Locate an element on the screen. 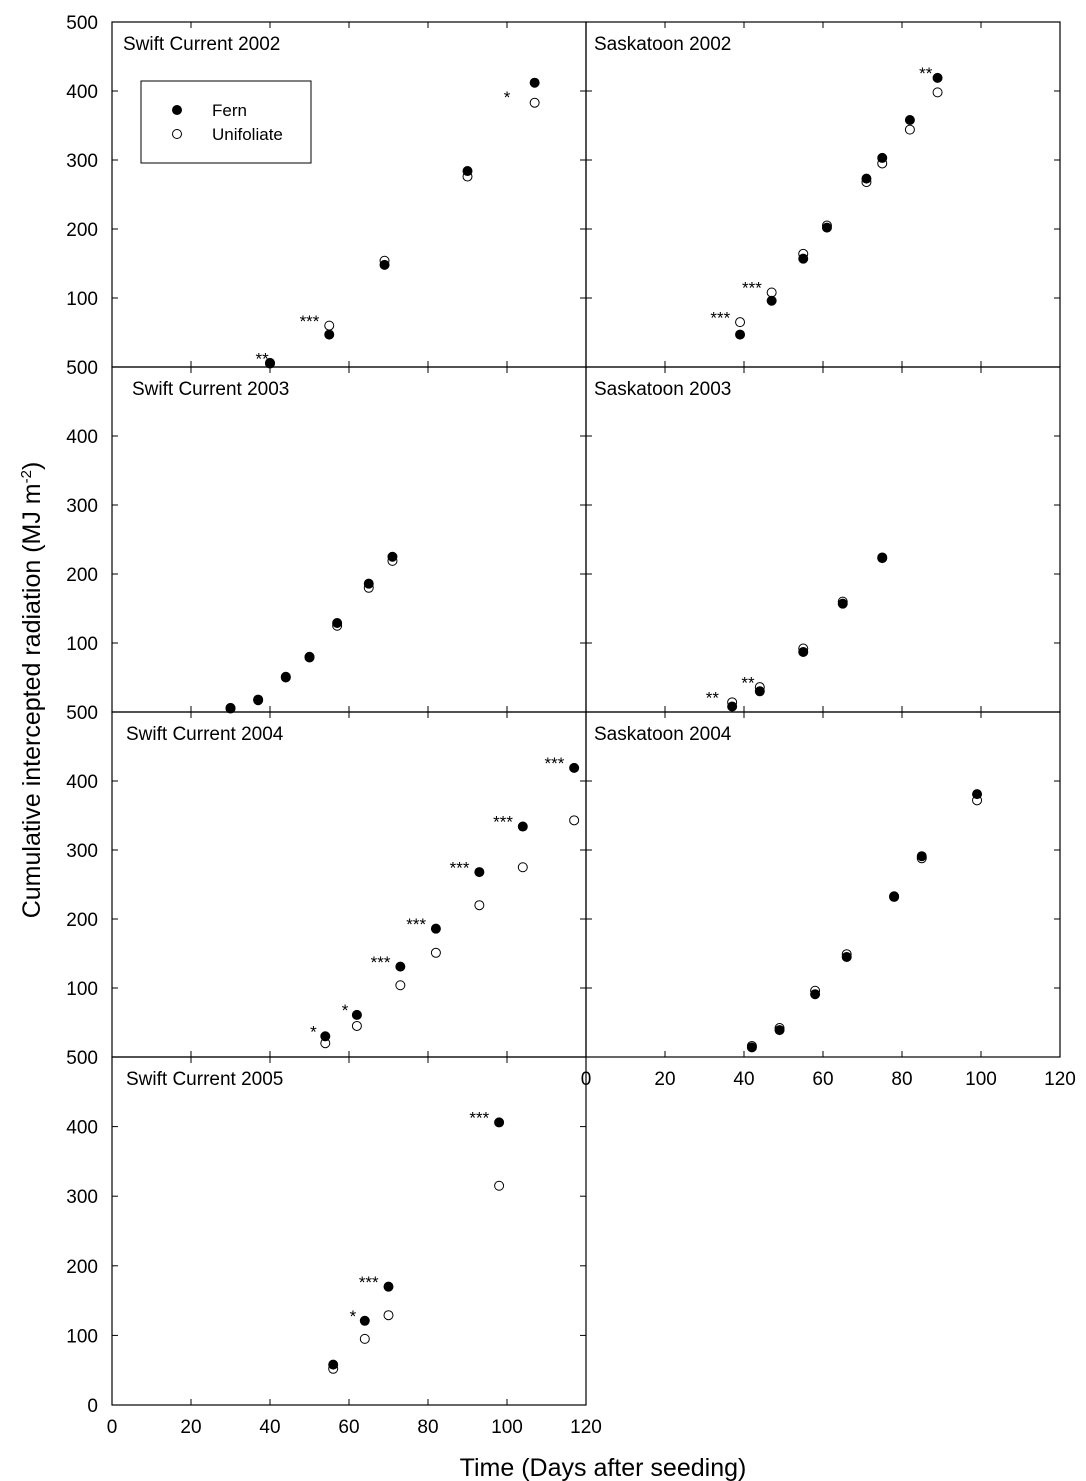  panel-title: Swift Current 2004 is located at coordinates (205, 734).